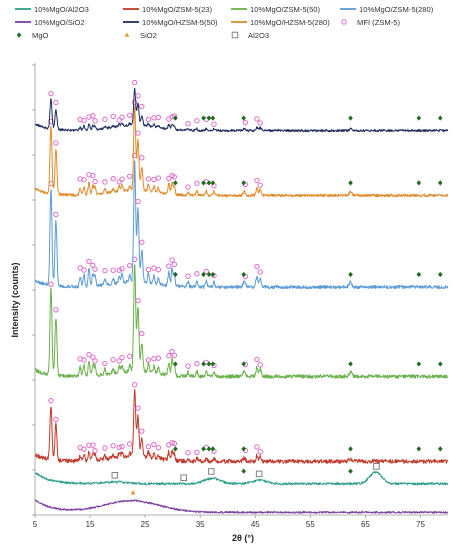  What do you see at coordinates (290, 22) in the screenshot?
I see `legend-label: 10%MgO/HZSM-5(280)` at bounding box center [290, 22].